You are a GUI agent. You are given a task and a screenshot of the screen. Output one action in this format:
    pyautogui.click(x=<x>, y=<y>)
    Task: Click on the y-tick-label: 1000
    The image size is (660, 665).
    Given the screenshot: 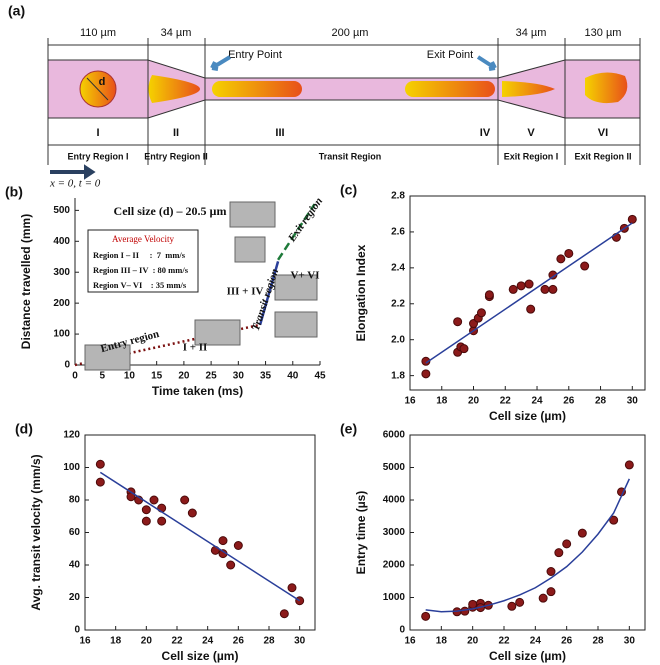 What is the action you would take?
    pyautogui.click(x=394, y=597)
    